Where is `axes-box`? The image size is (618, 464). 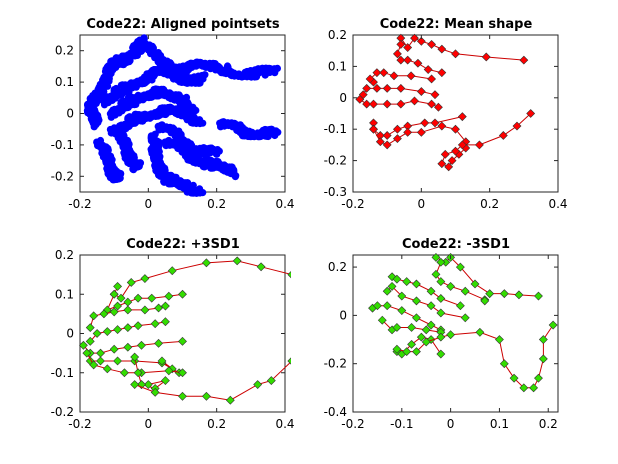 axes-box is located at coordinates (182, 333).